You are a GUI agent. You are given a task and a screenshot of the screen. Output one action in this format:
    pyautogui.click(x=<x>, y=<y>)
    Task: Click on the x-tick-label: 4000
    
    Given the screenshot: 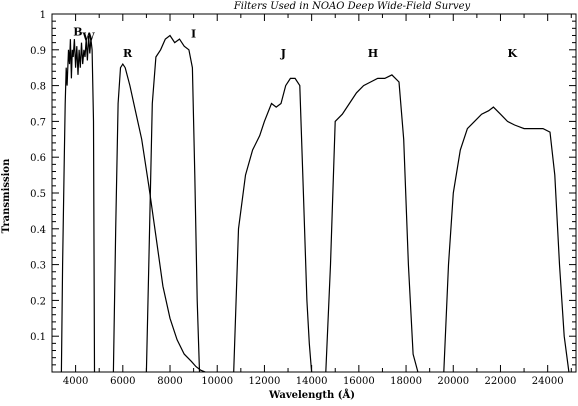 What is the action you would take?
    pyautogui.click(x=75, y=381)
    